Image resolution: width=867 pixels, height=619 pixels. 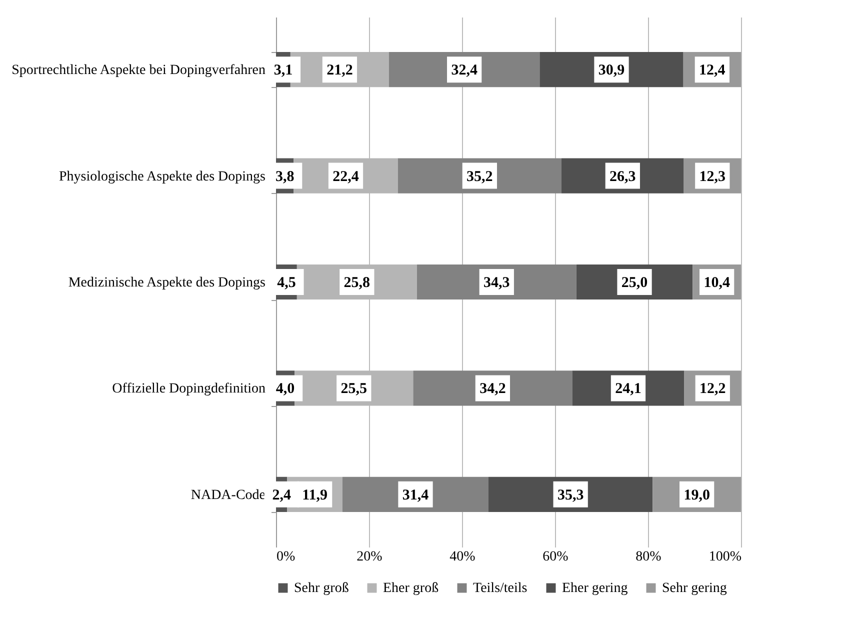 I want to click on legend-label: Eher groß, so click(x=411, y=588).